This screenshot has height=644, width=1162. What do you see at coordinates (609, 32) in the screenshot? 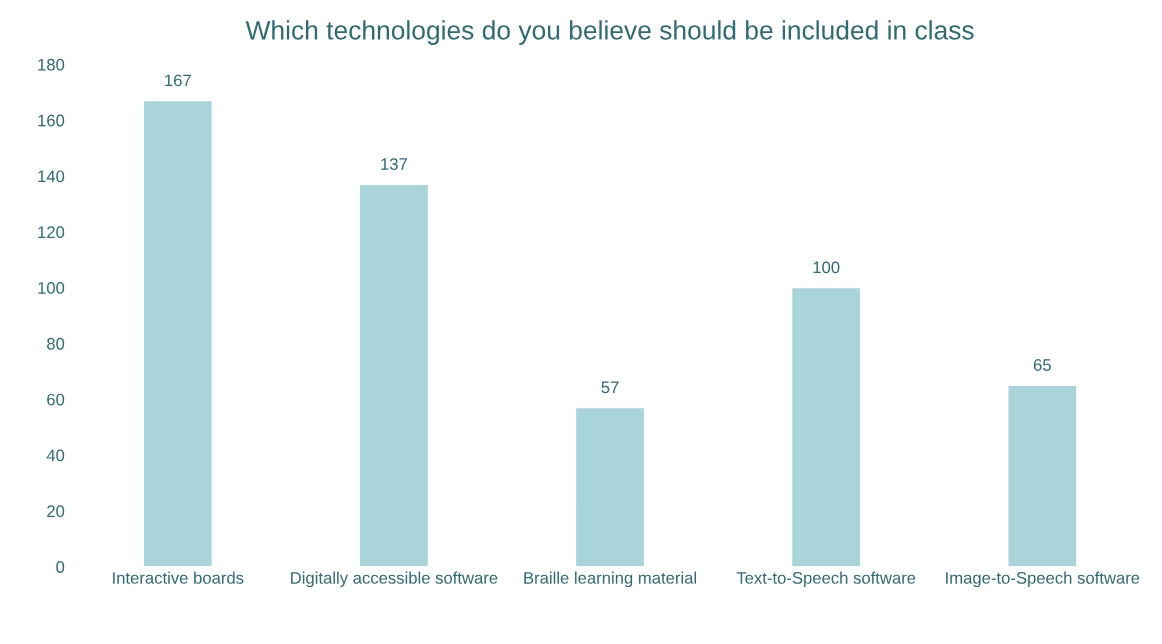
I see `chart-title: Which technologies do you believe should be included in class` at bounding box center [609, 32].